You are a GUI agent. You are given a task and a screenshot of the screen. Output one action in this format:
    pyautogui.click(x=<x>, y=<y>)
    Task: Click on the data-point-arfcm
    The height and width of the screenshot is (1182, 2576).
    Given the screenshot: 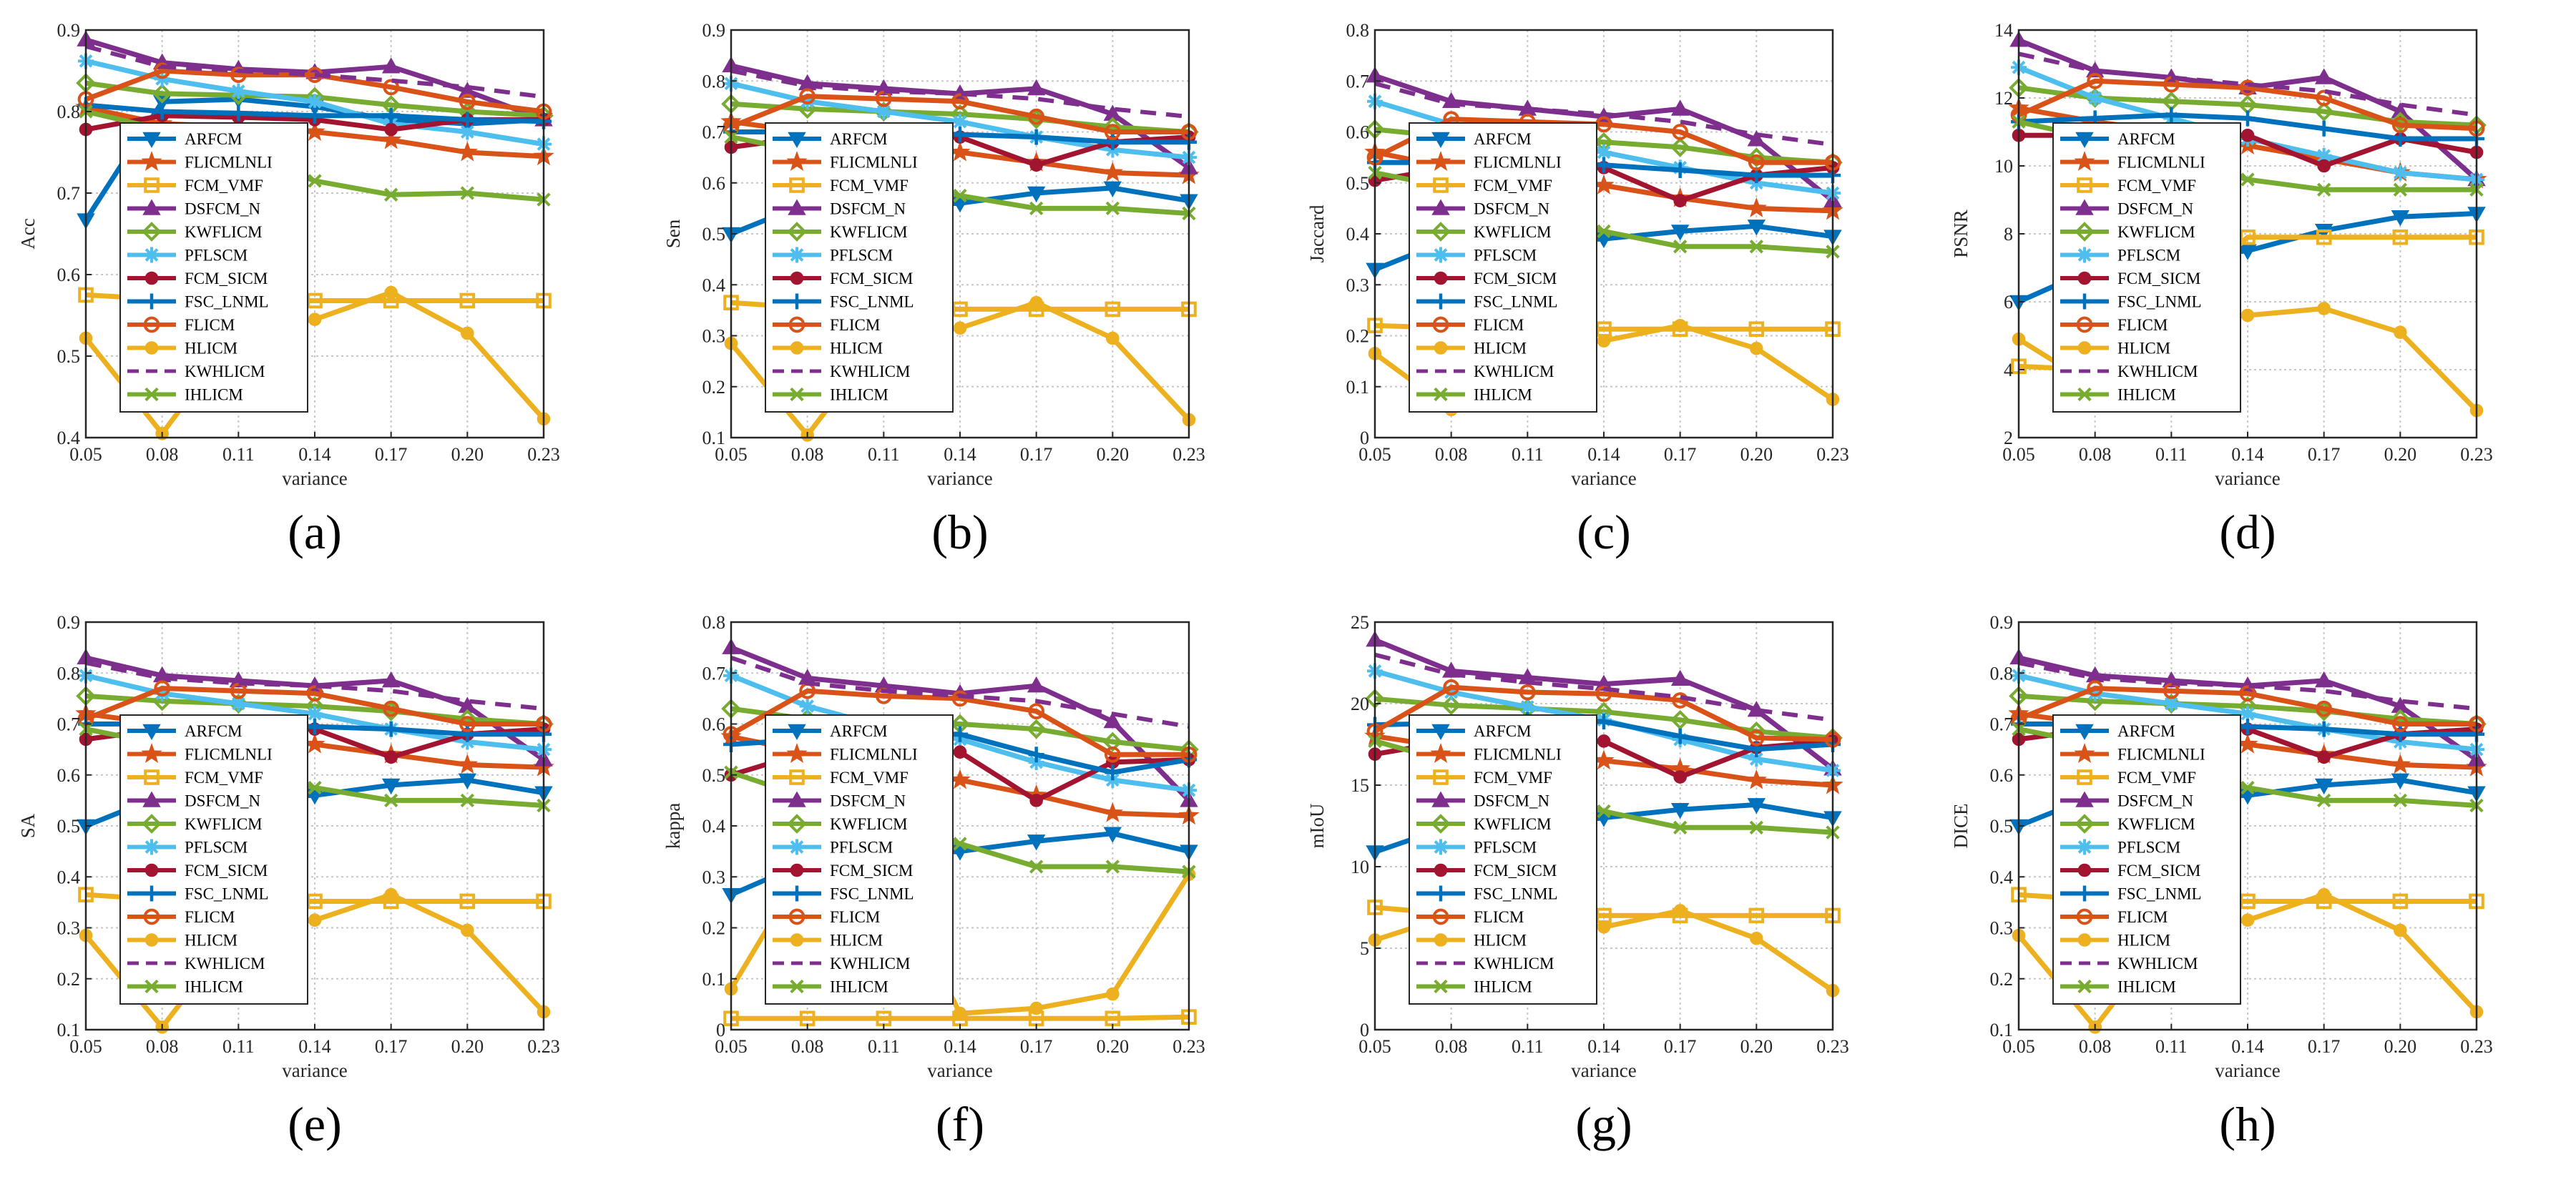 What is the action you would take?
    pyautogui.click(x=1036, y=194)
    